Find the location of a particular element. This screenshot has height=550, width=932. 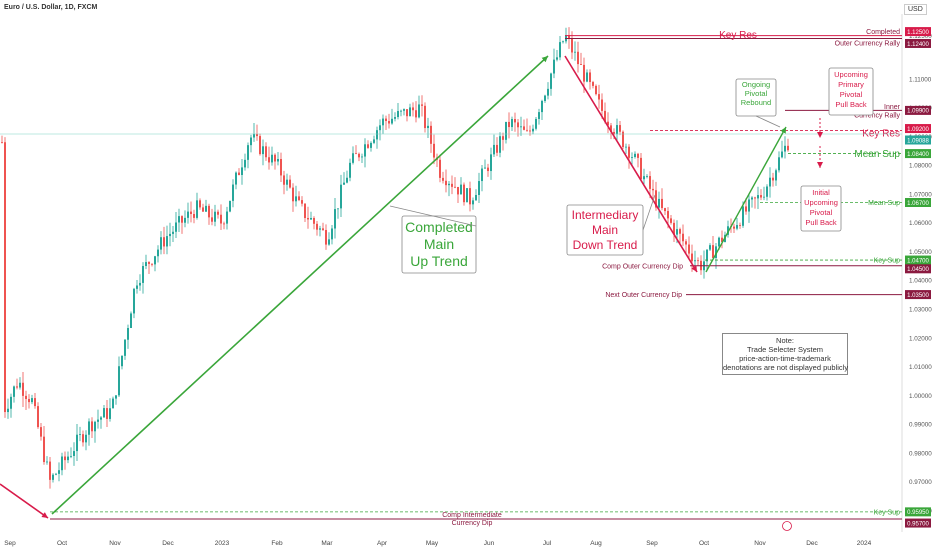

comp-outer-dip-label: Comp Outer Currency Dip is located at coordinates (642, 266).